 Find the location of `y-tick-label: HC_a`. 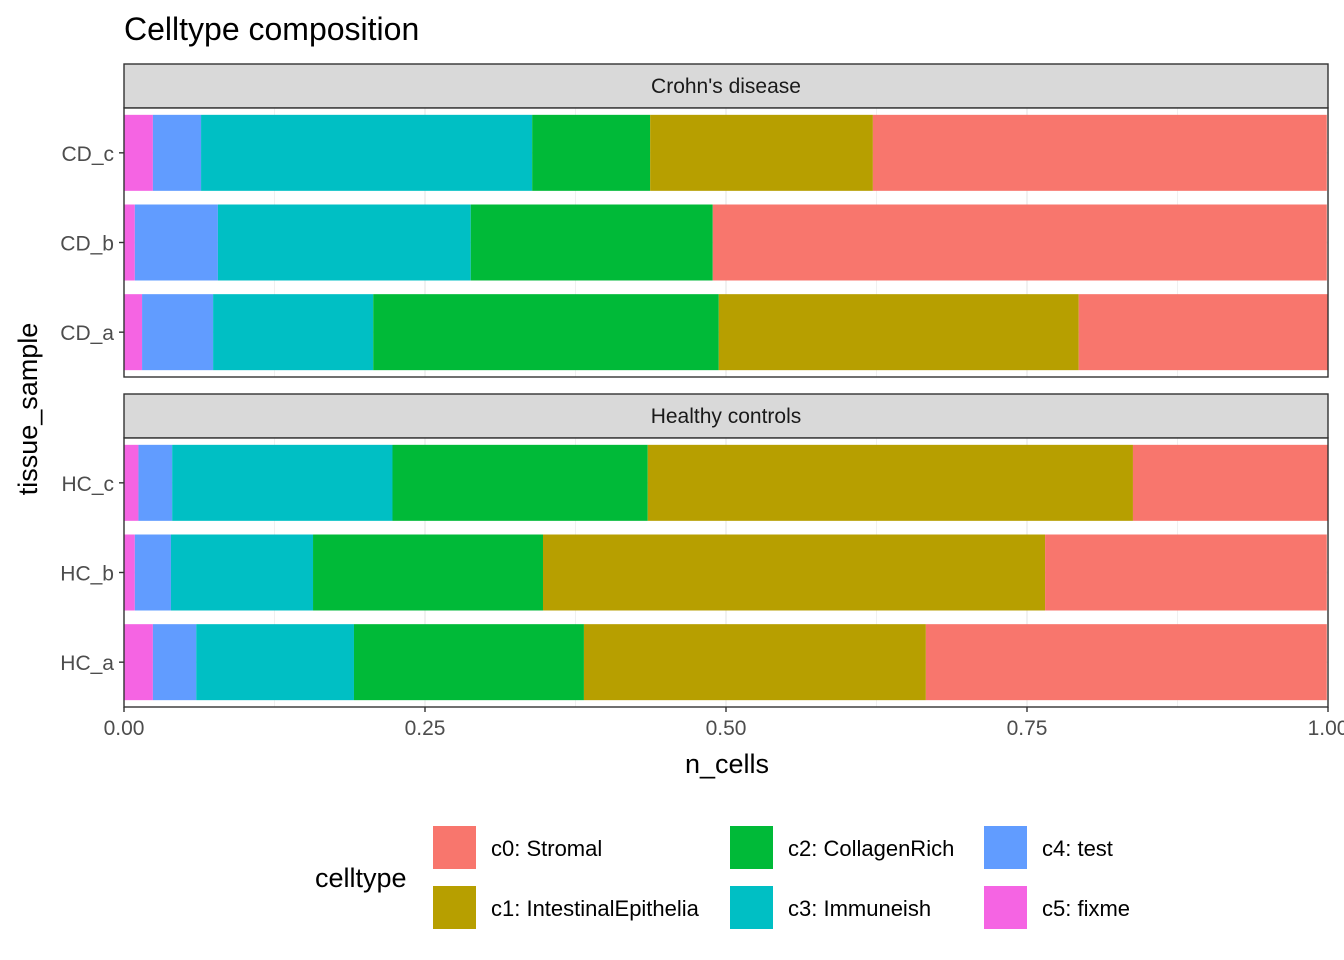

y-tick-label: HC_a is located at coordinates (87, 663).